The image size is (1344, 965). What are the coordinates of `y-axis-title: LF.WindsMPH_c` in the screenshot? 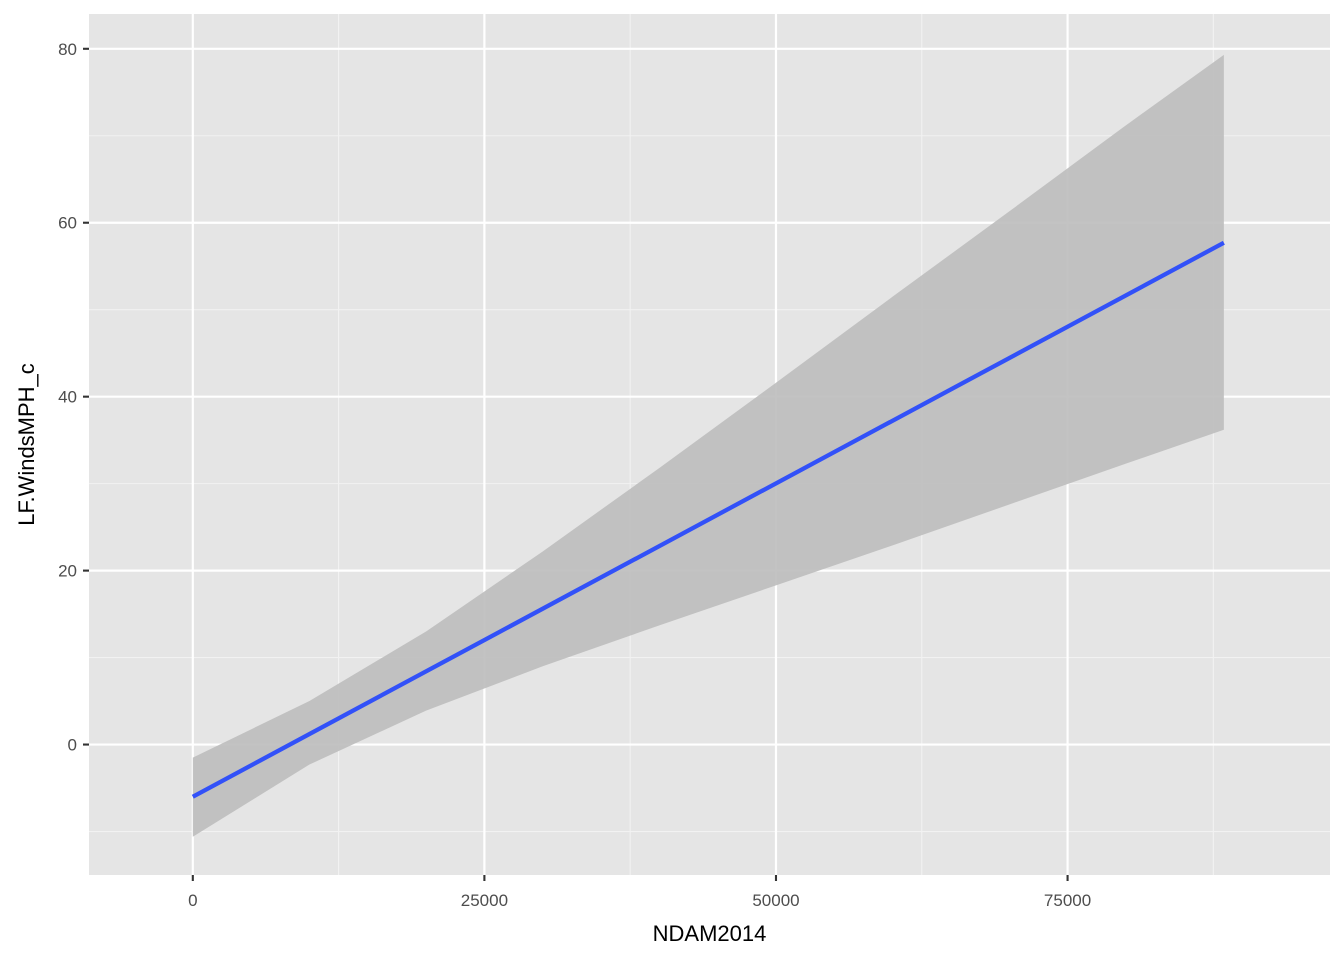 It's located at (26, 444).